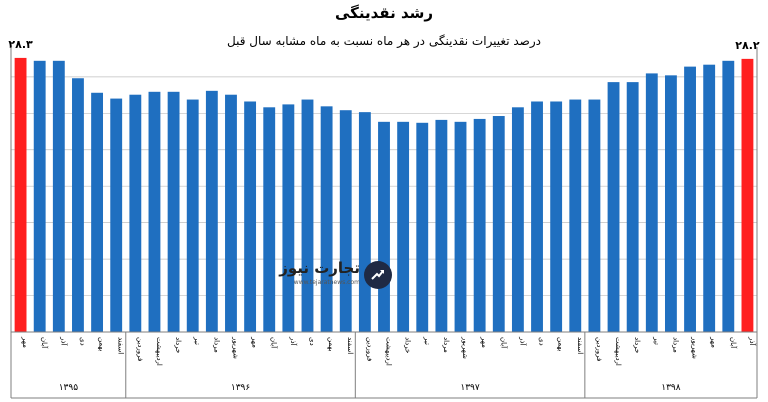  I want to click on year-label: ۱۳۹۵, so click(69, 388).